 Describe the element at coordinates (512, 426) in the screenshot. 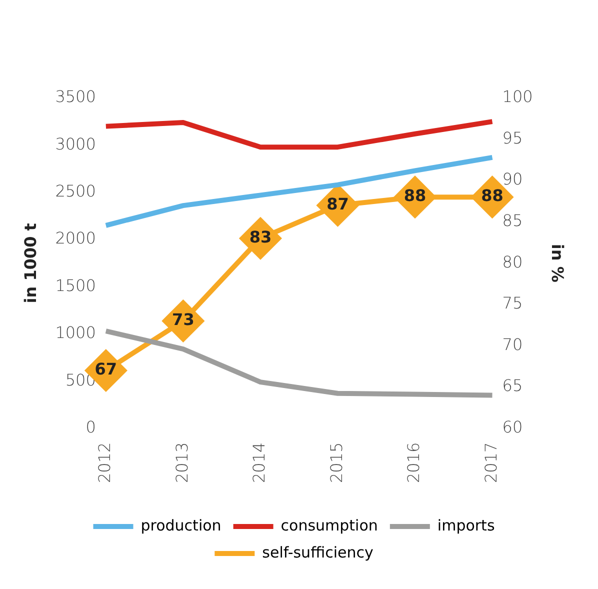

I see `y2-tick-label: 60` at that location.